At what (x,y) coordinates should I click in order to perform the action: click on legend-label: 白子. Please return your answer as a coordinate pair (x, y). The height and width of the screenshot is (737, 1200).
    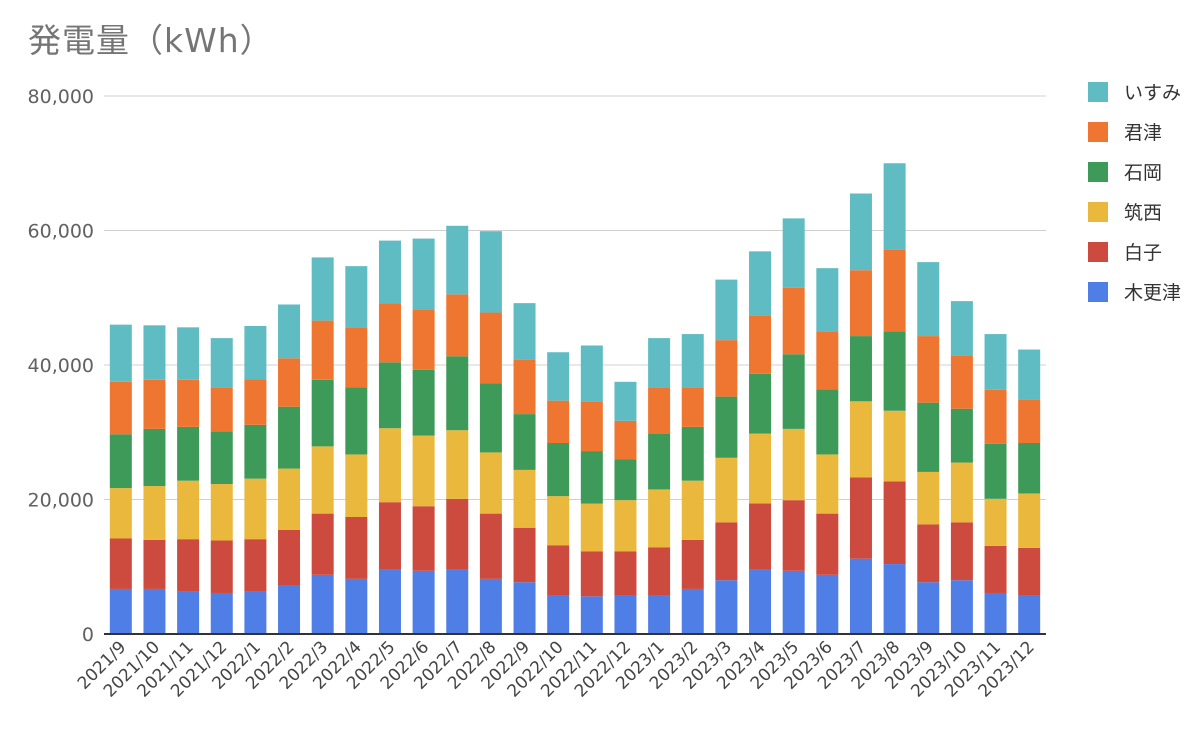
    Looking at the image, I should click on (1143, 253).